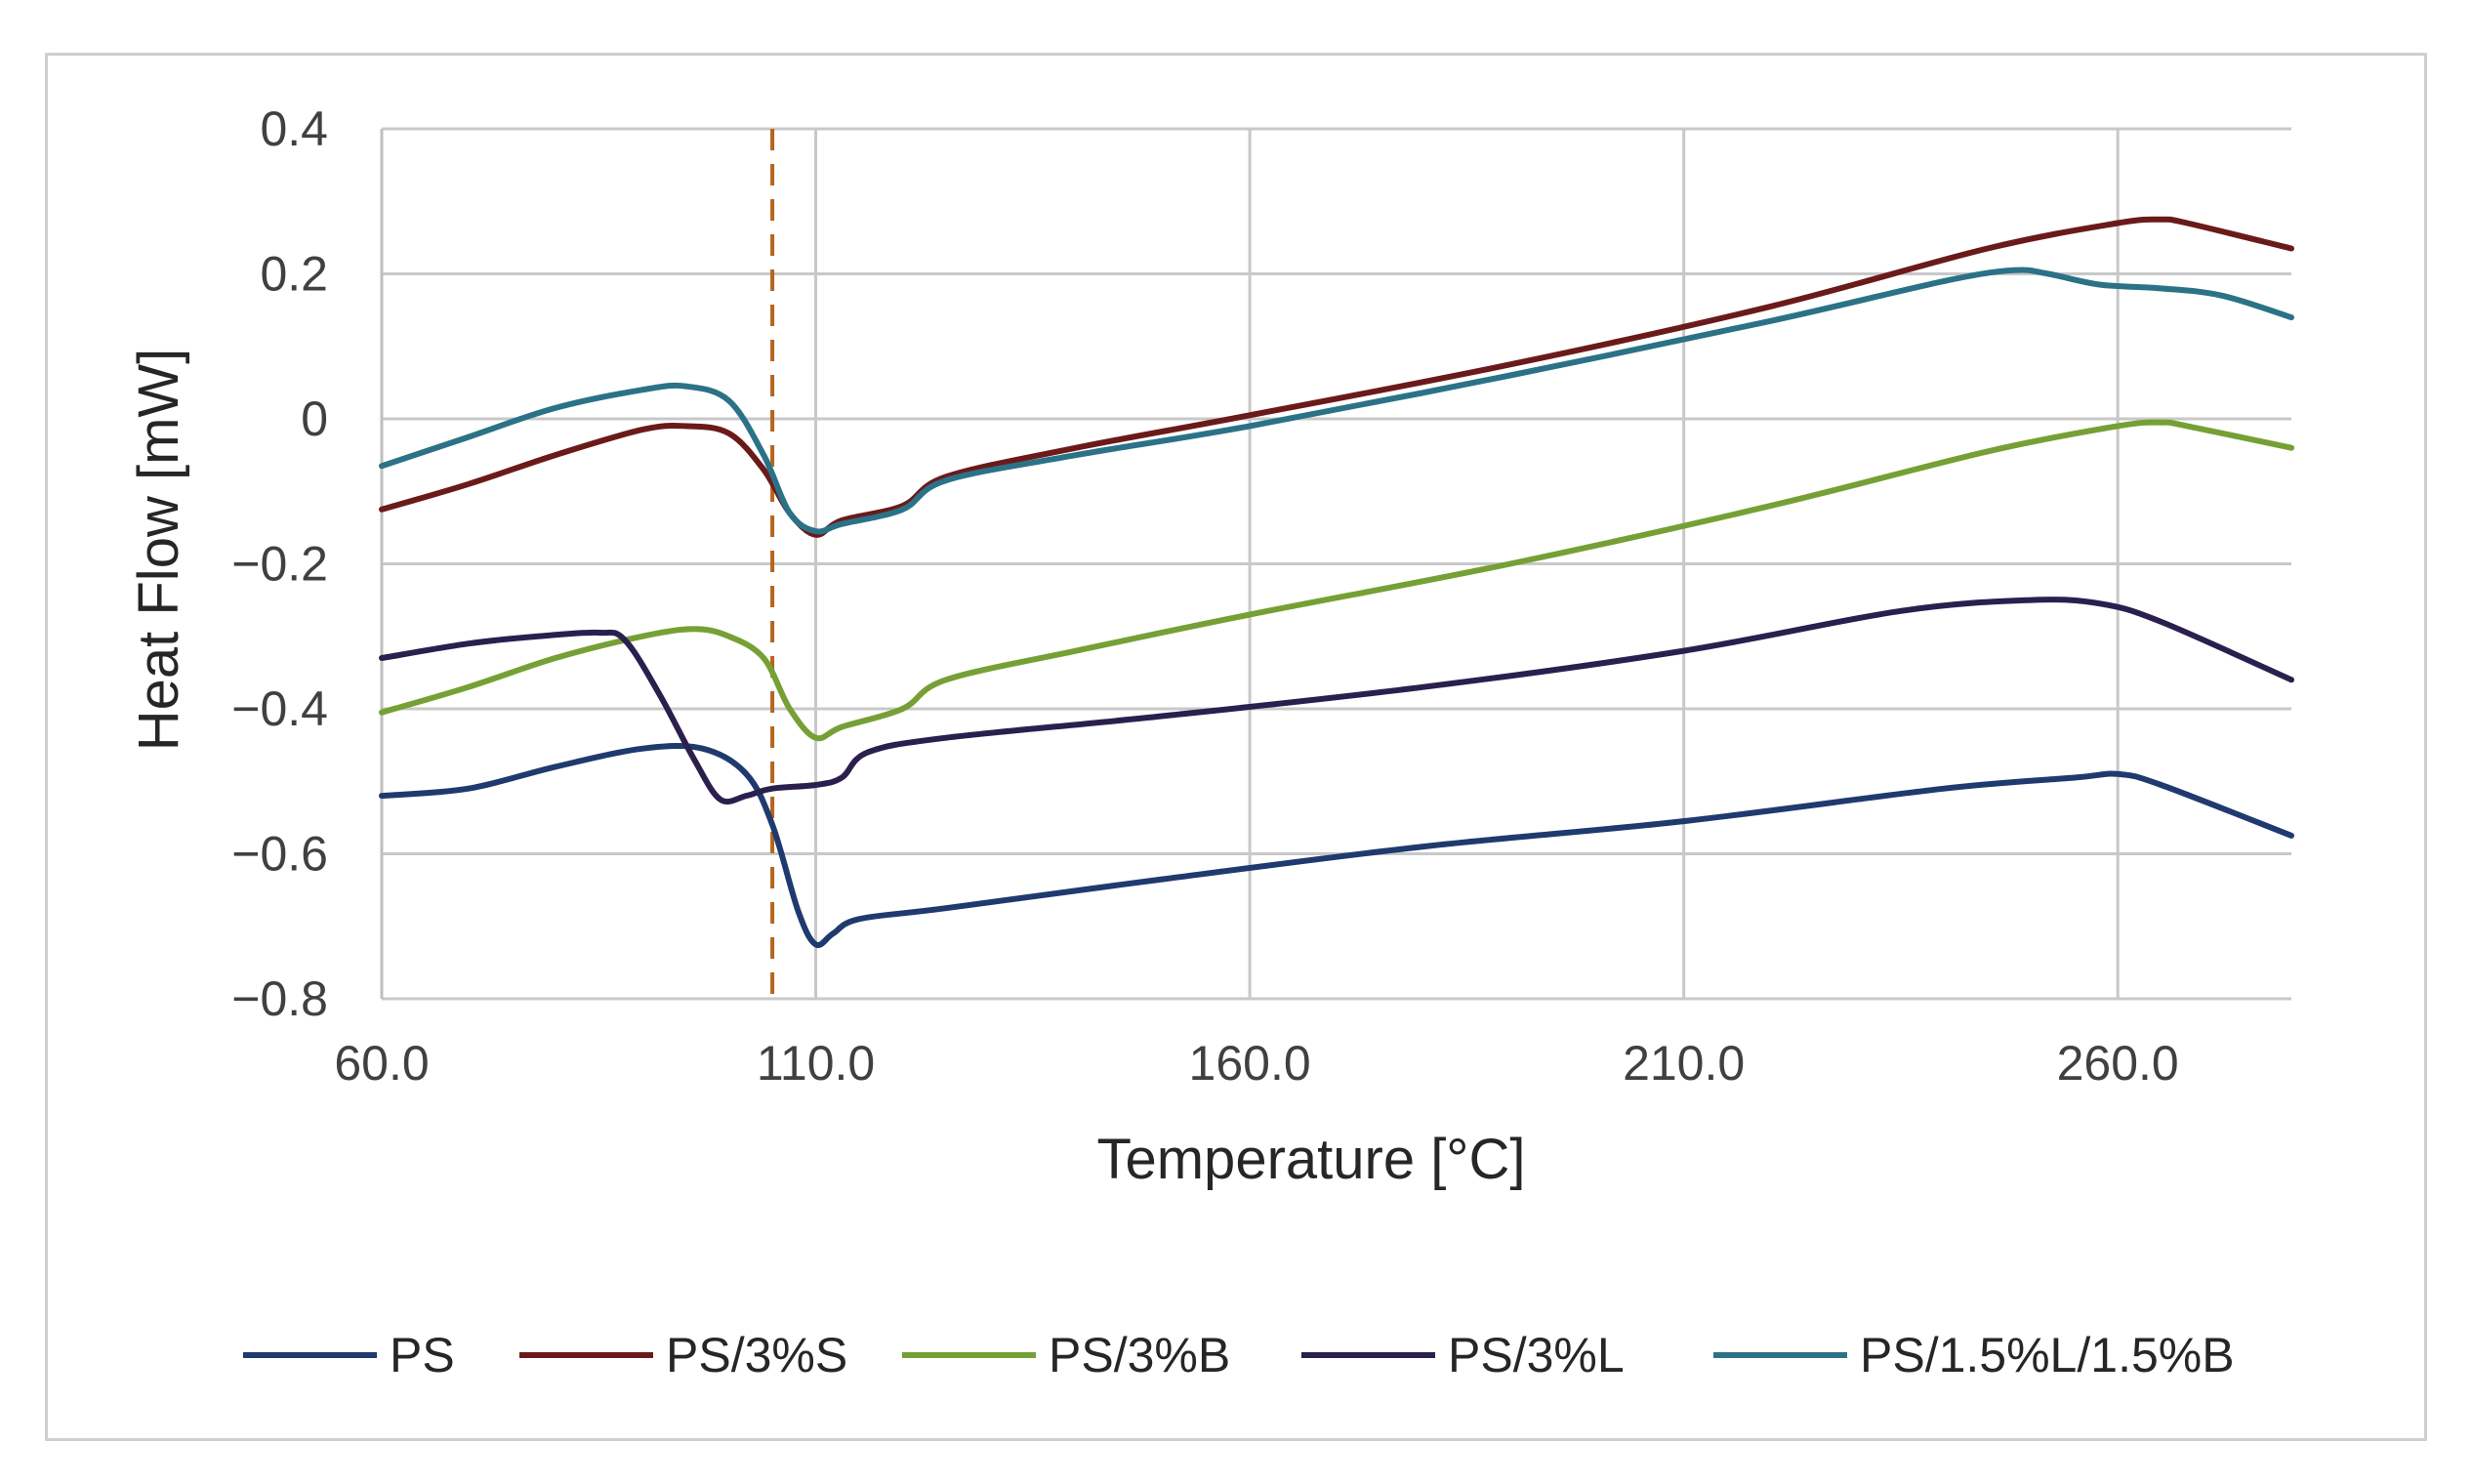 The image size is (2472, 1484). I want to click on y-axis-title: Heat Flow [mW], so click(158, 551).